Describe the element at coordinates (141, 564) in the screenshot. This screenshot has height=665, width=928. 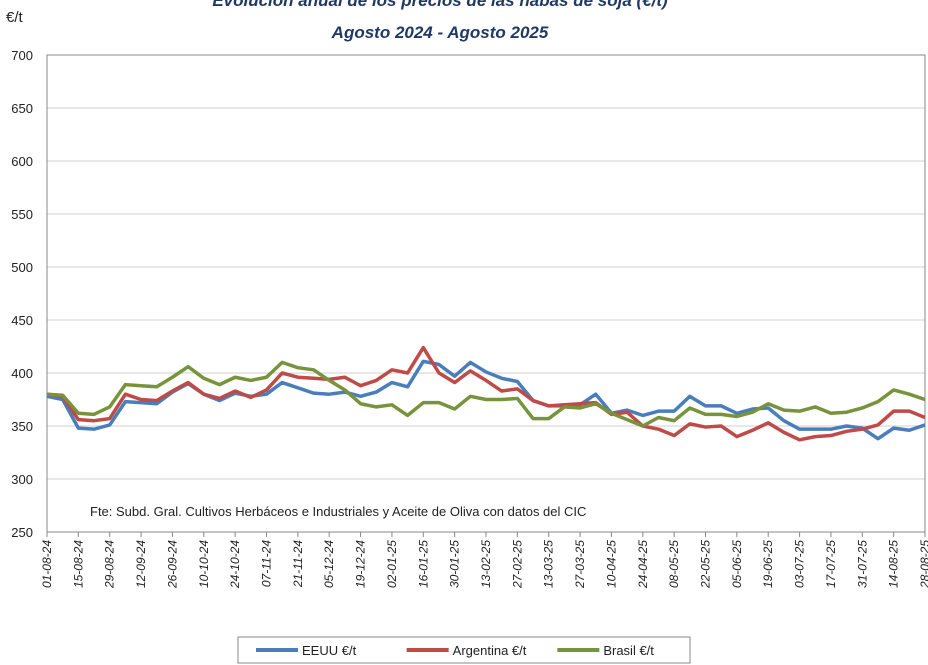
I see `x-tick-label: 12-09-24` at that location.